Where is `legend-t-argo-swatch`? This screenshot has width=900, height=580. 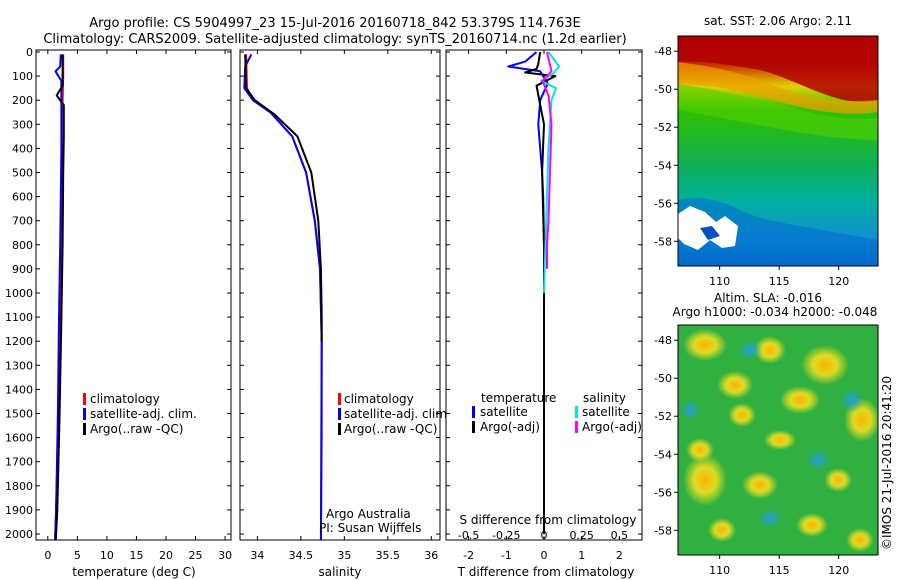 legend-t-argo-swatch is located at coordinates (473, 427).